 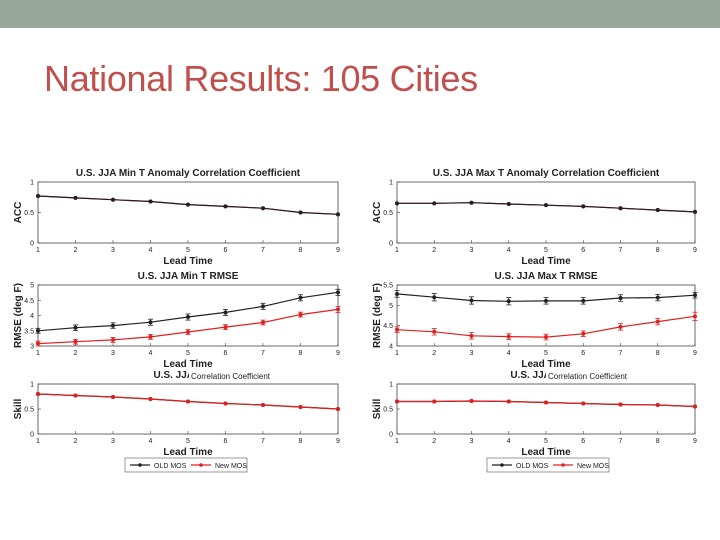 What do you see at coordinates (388, 326) in the screenshot?
I see `y-tick-label: 4.5` at bounding box center [388, 326].